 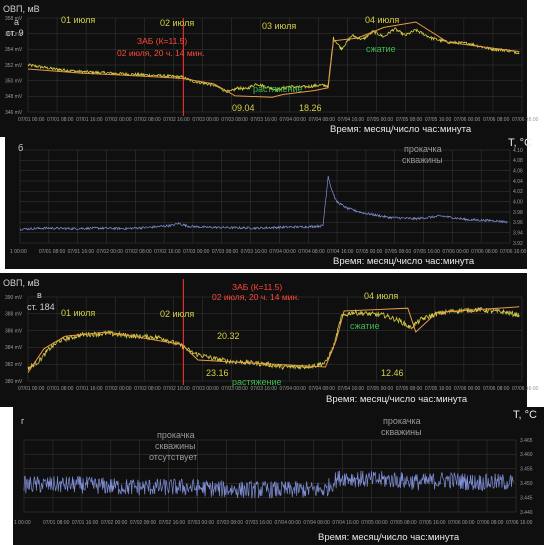 I want to click on panel-a-day-label-1: 01 июля, so click(x=78, y=20).